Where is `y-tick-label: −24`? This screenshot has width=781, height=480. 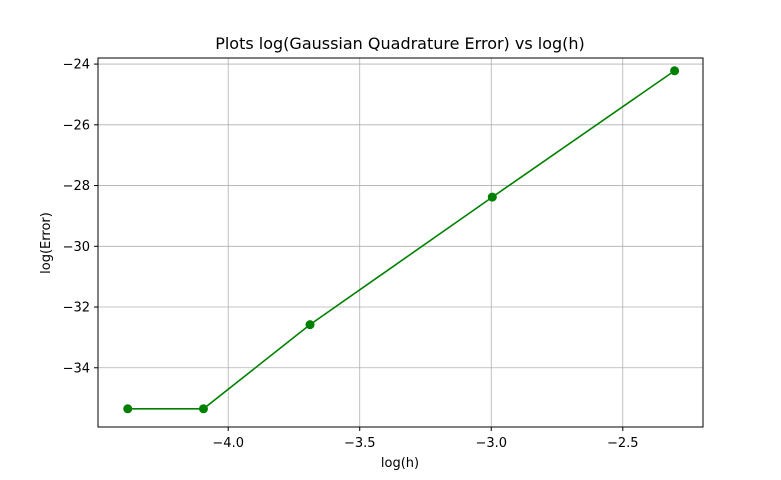 y-tick-label: −24 is located at coordinates (76, 65).